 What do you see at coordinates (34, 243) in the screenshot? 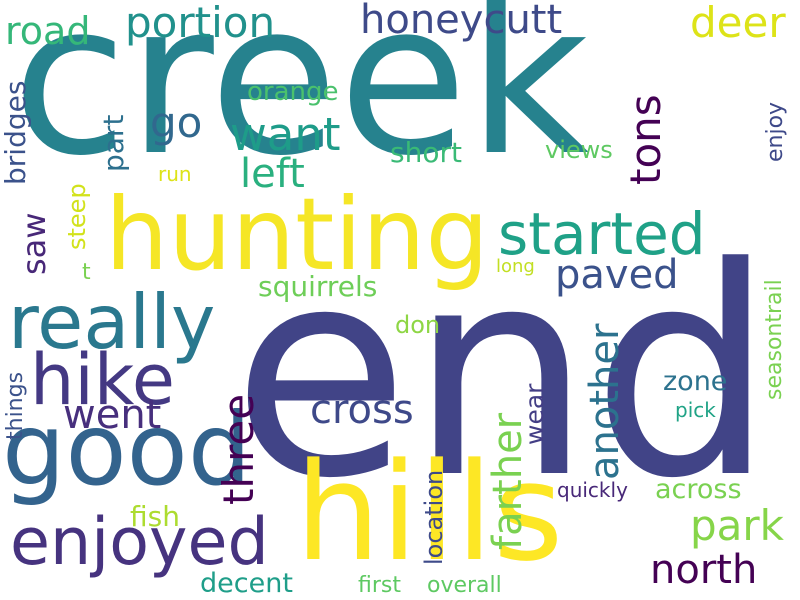
I see `word-saw: saw` at bounding box center [34, 243].